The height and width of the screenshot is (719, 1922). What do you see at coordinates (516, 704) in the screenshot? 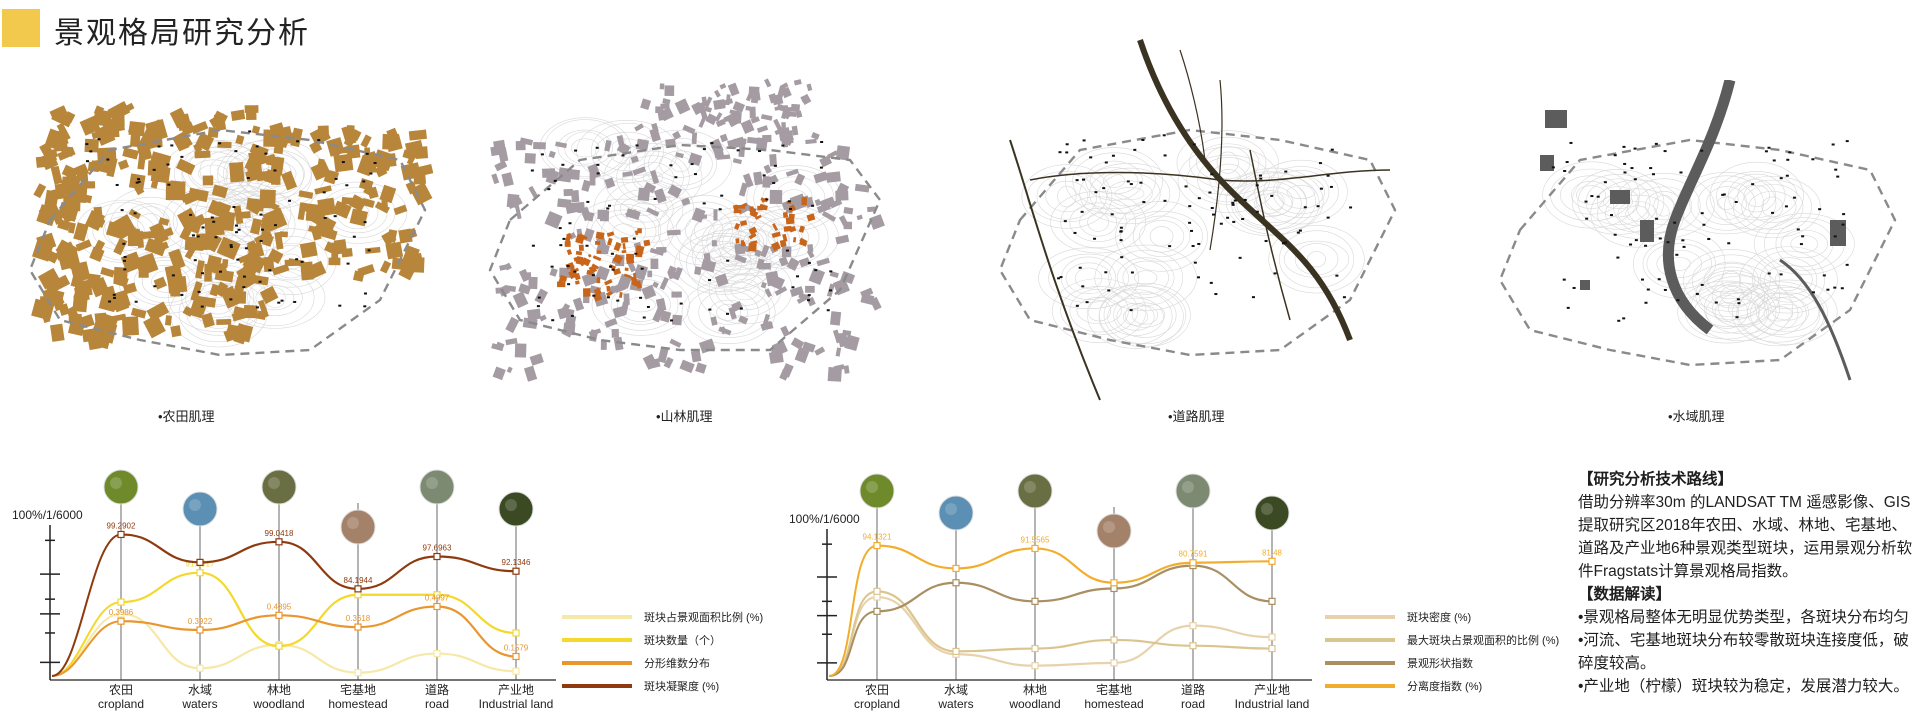
I see `category-label-en: Industrial land` at bounding box center [516, 704].